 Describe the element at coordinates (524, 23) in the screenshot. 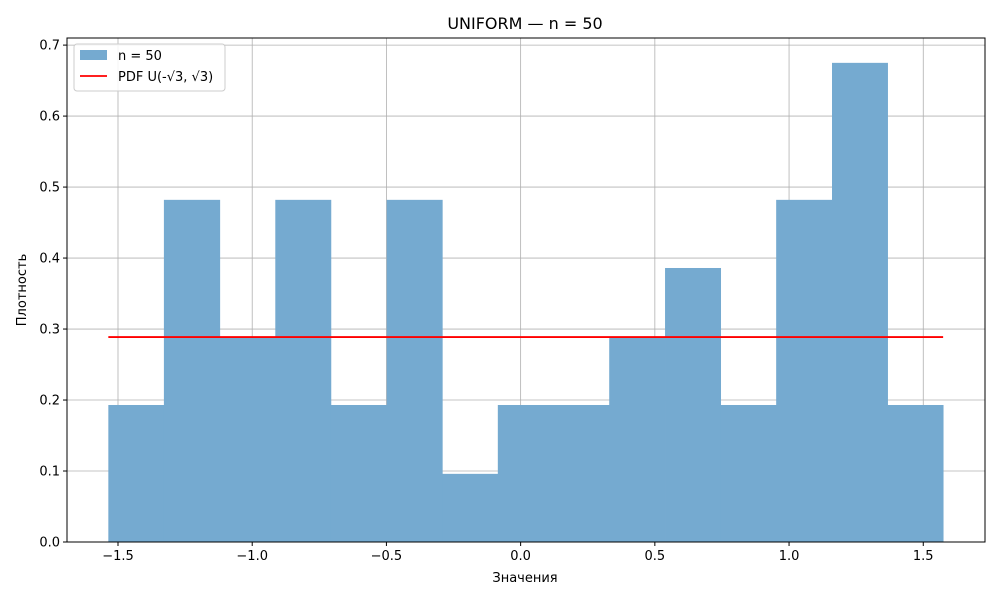

I see `chart-title: UNIFORM — n = 50` at that location.